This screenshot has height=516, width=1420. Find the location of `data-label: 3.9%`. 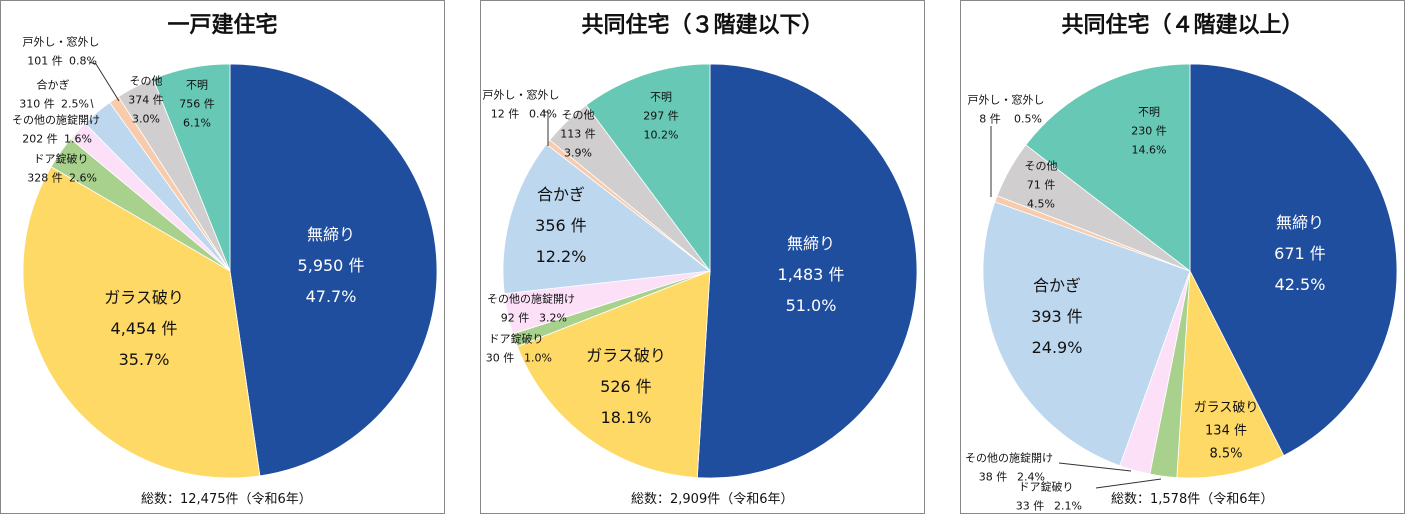

data-label: 3.9% is located at coordinates (578, 153).